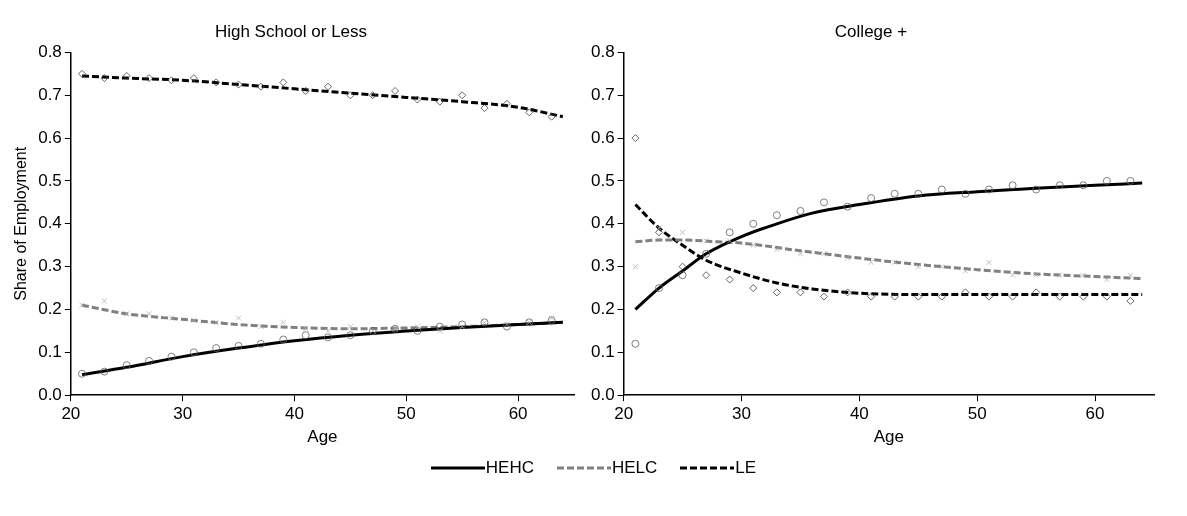 This screenshot has height=516, width=1187. I want to click on x-tick-label: 50, so click(406, 414).